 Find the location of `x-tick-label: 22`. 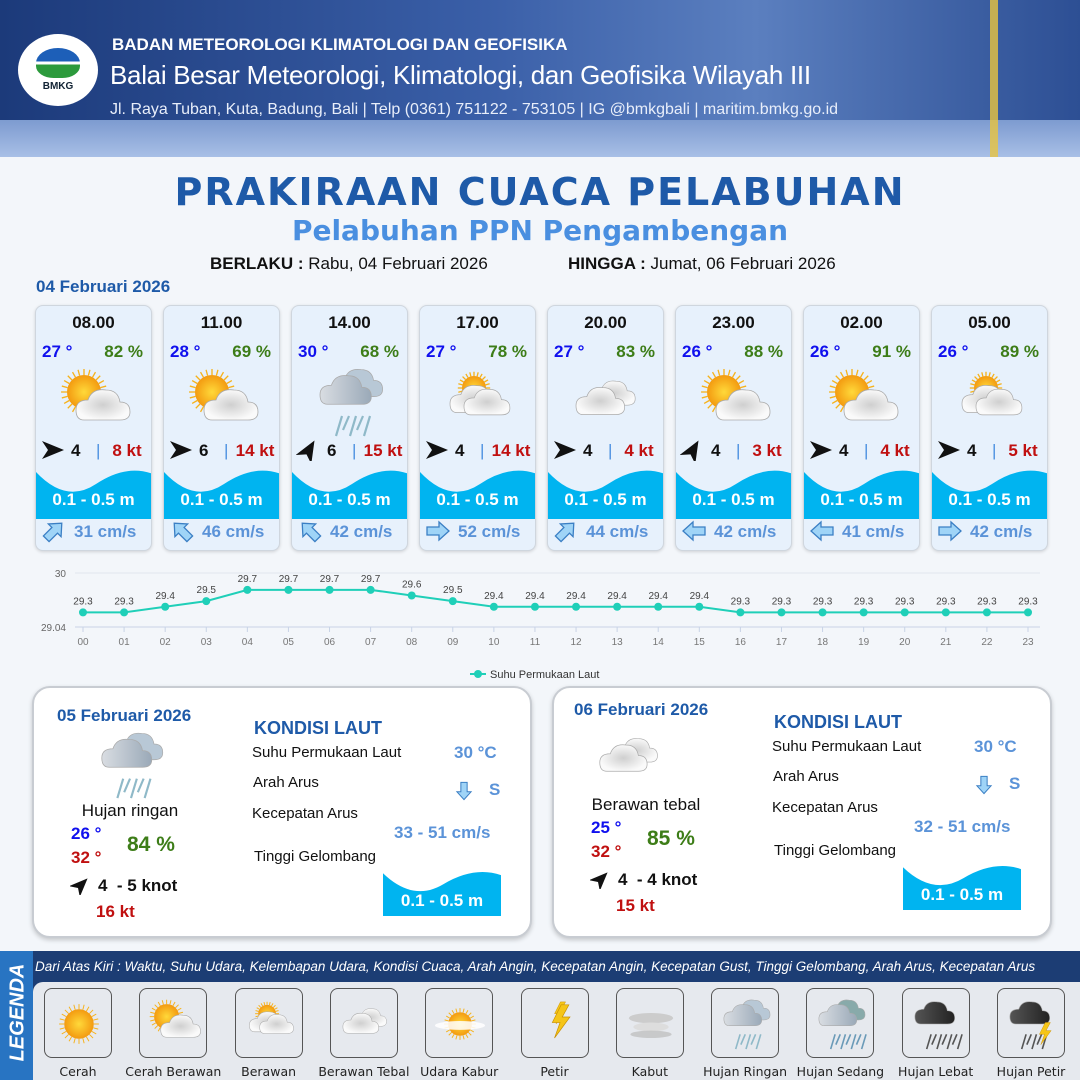

x-tick-label: 22 is located at coordinates (987, 642).